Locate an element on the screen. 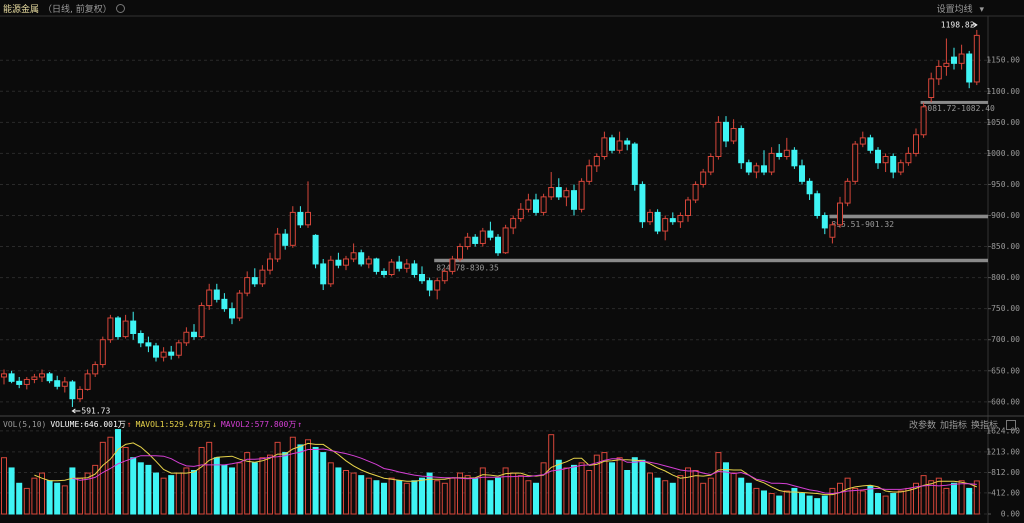 The height and width of the screenshot is (523, 1024). settings-icon is located at coordinates (120, 8).